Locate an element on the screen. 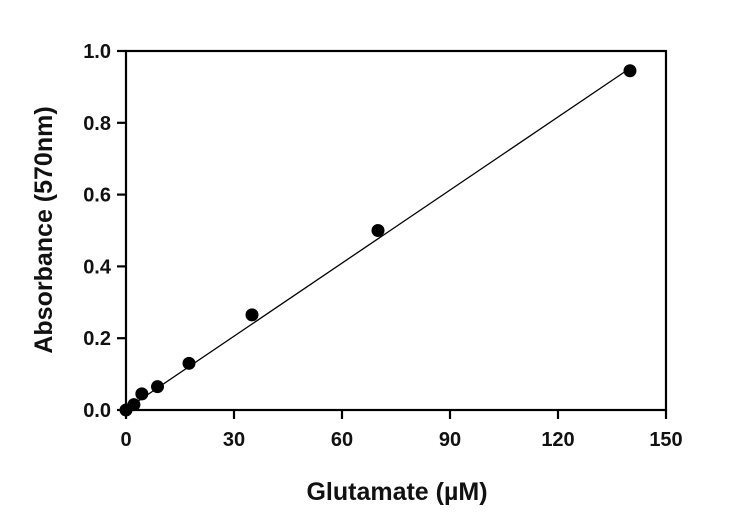  x-axis-title: Glutamate (µM) is located at coordinates (396, 492).